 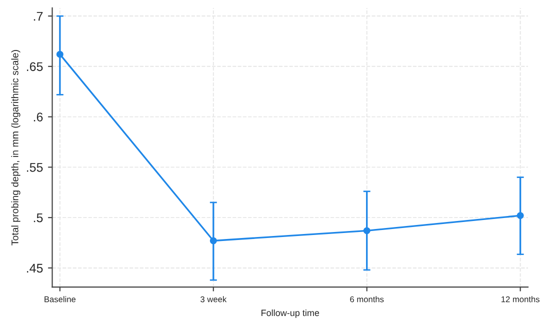 I want to click on x-tick-label: Baseline, so click(x=60, y=299).